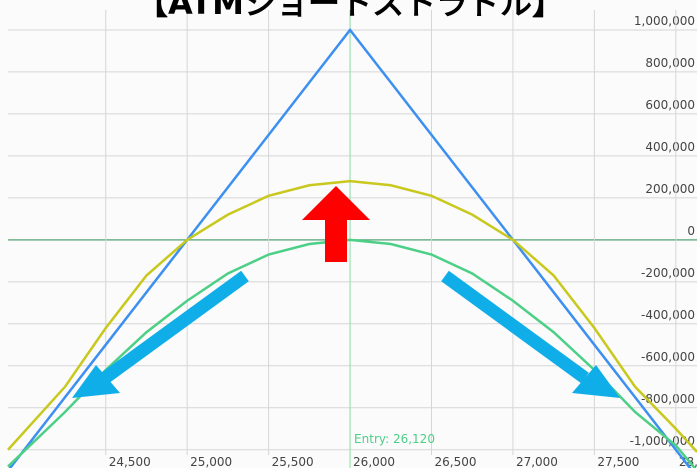  Describe the element at coordinates (350, 11) in the screenshot. I see `chart-title: 【ATMショートストラドル】` at that location.